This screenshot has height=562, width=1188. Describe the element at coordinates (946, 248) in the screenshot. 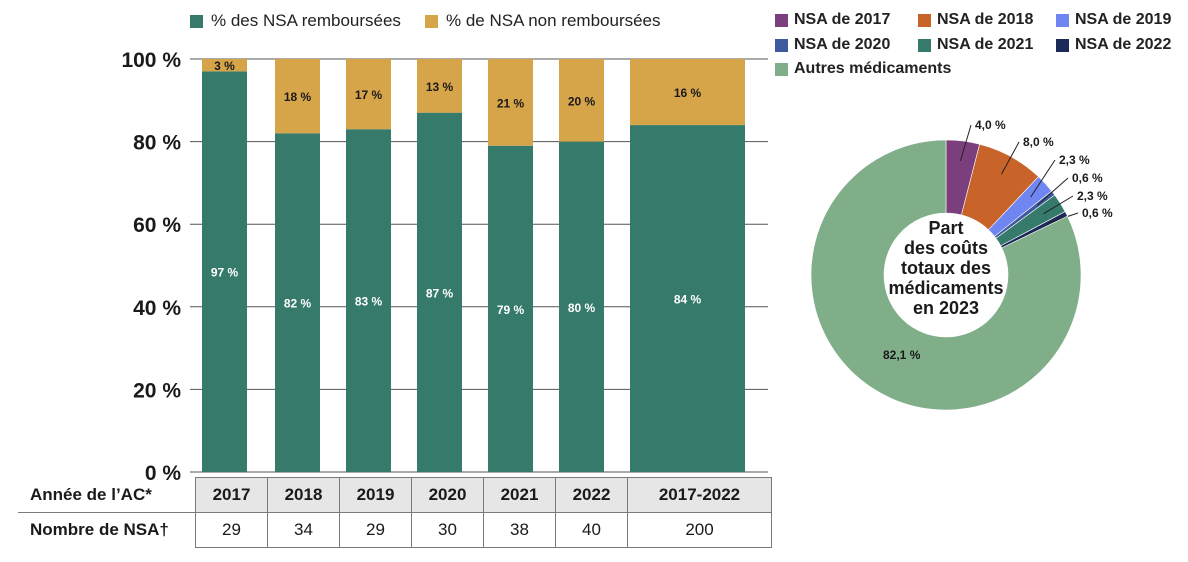

I see `pie-center-label: des coûts` at that location.